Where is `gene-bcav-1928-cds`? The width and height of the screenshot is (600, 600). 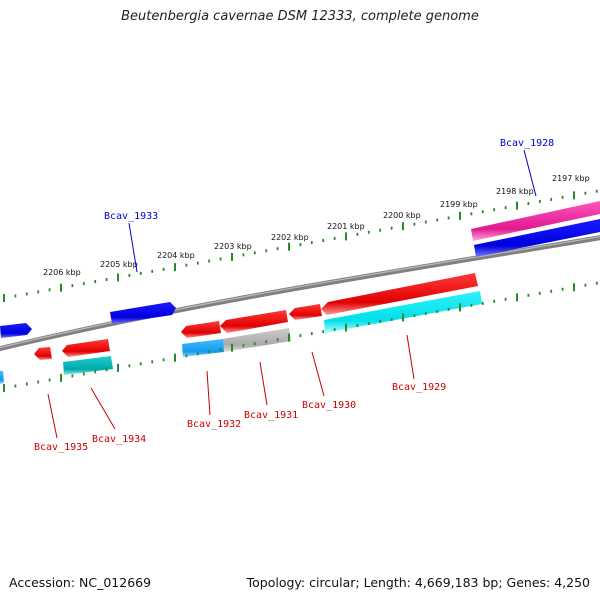
gene-bcav-1928-cds is located at coordinates (537, 238).